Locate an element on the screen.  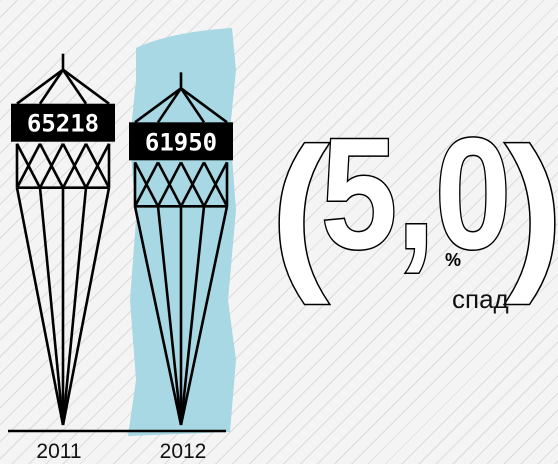
percent-sign: % is located at coordinates (453, 260).